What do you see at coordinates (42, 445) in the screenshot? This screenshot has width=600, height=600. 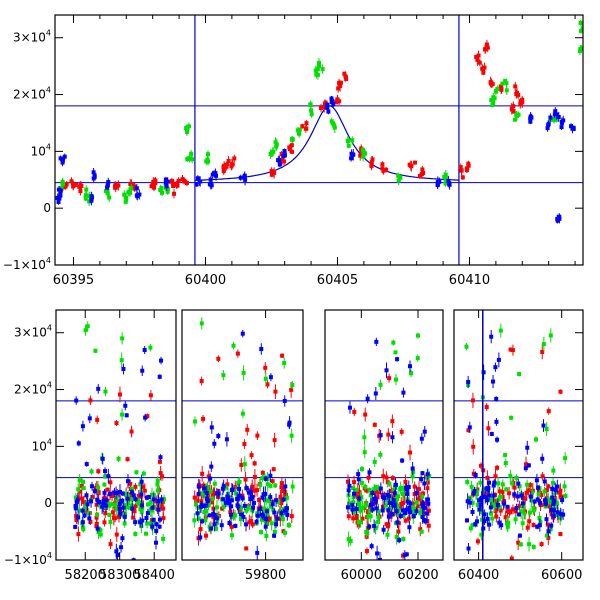 I see `y-tick-label: 104` at bounding box center [42, 445].